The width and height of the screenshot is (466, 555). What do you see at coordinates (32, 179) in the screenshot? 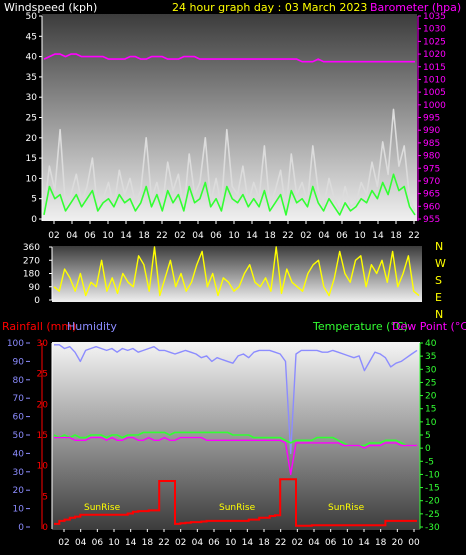
I see `wind-y-tick-label-2: 10` at bounding box center [32, 179].